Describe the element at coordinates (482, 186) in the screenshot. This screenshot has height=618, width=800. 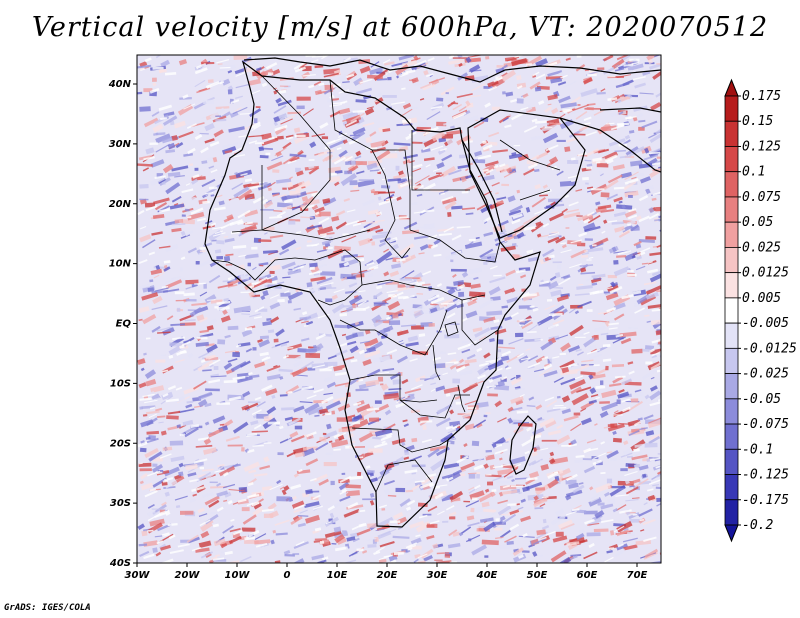
I see `red-sea` at that location.